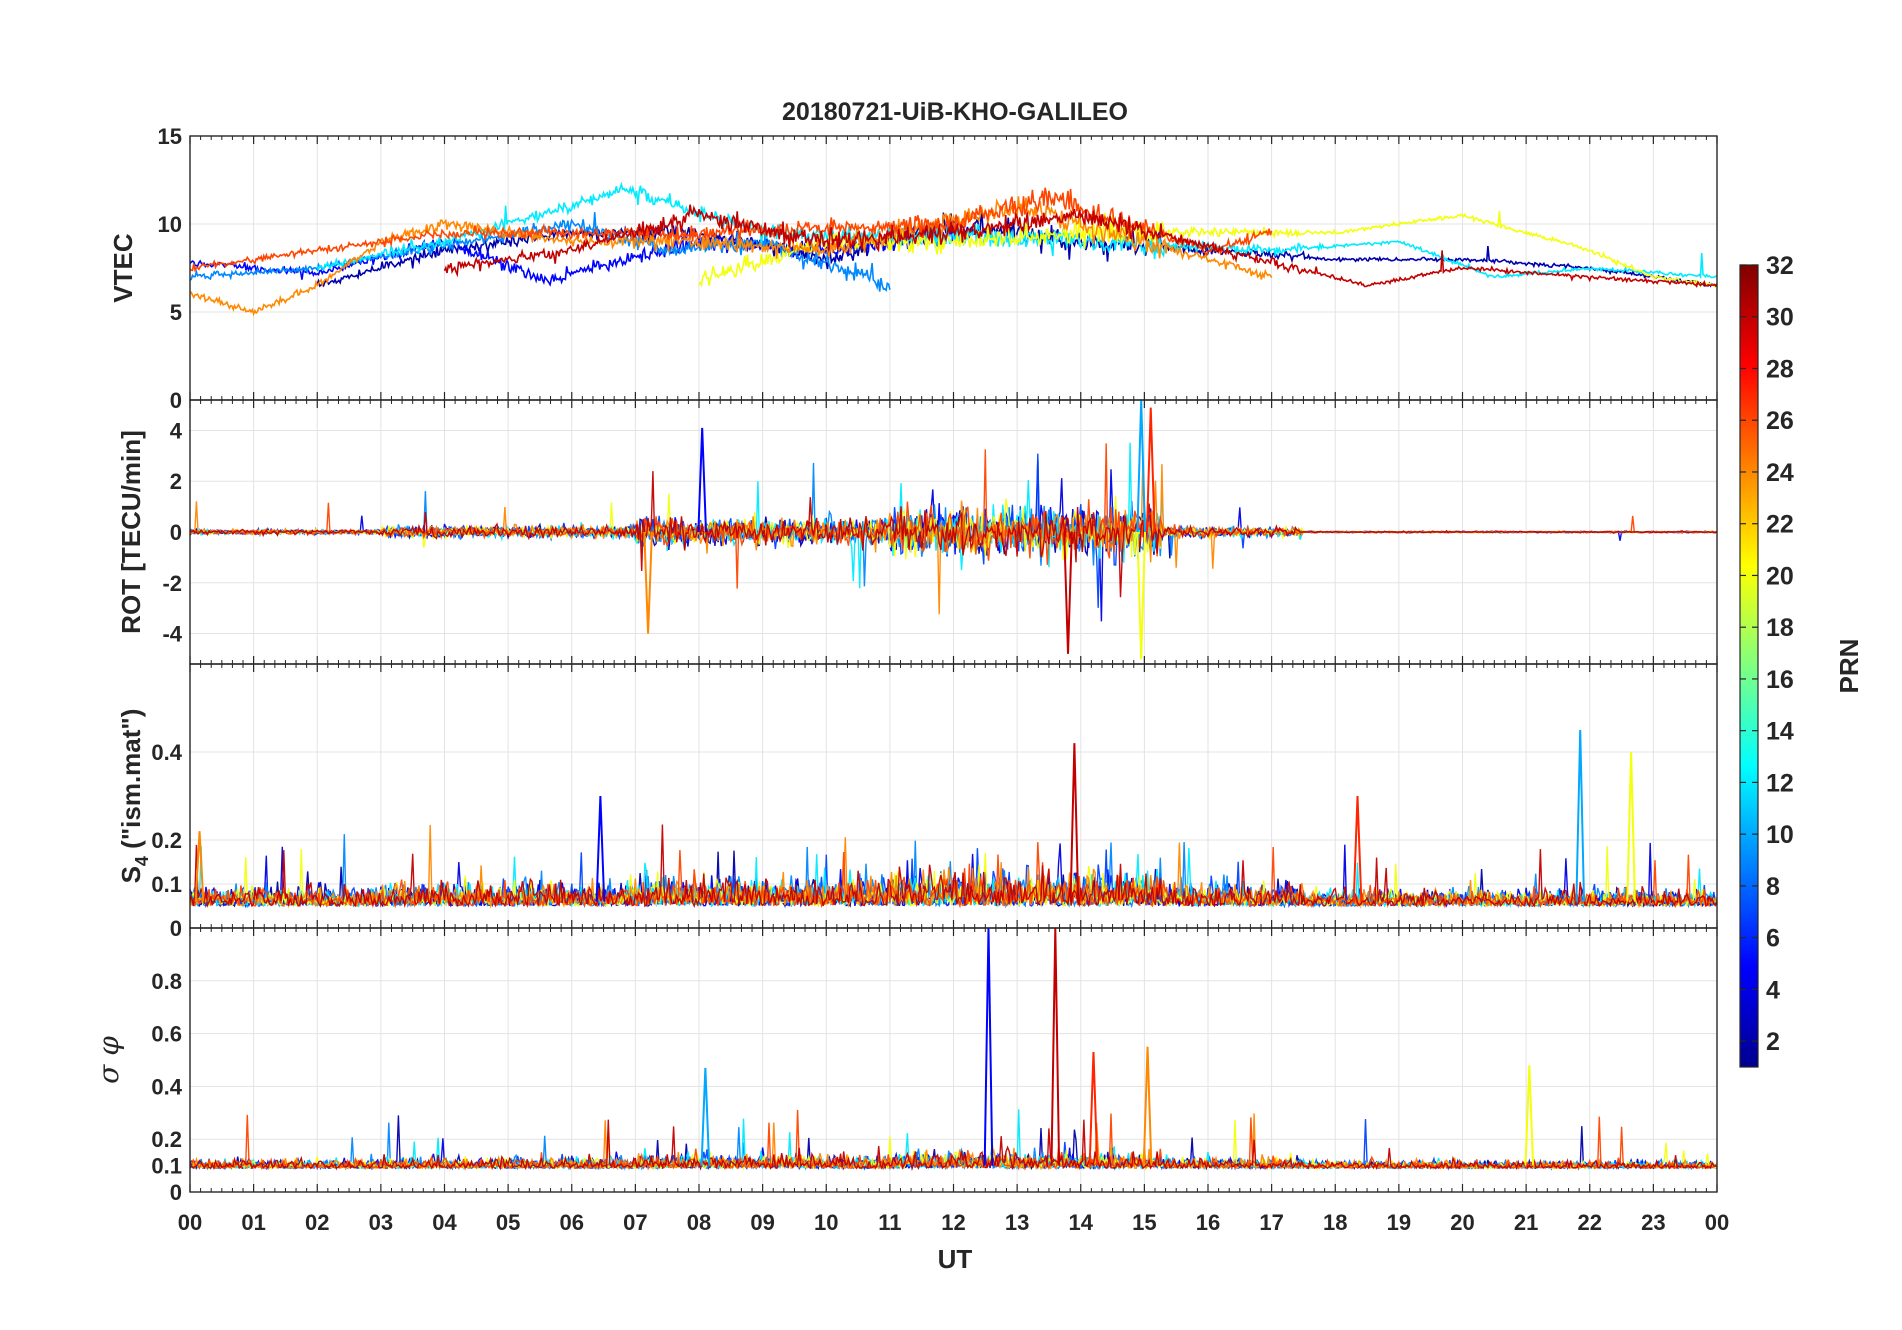 This screenshot has width=1902, height=1330. I want to click on s4-ylabel-main: S, so click(131, 874).